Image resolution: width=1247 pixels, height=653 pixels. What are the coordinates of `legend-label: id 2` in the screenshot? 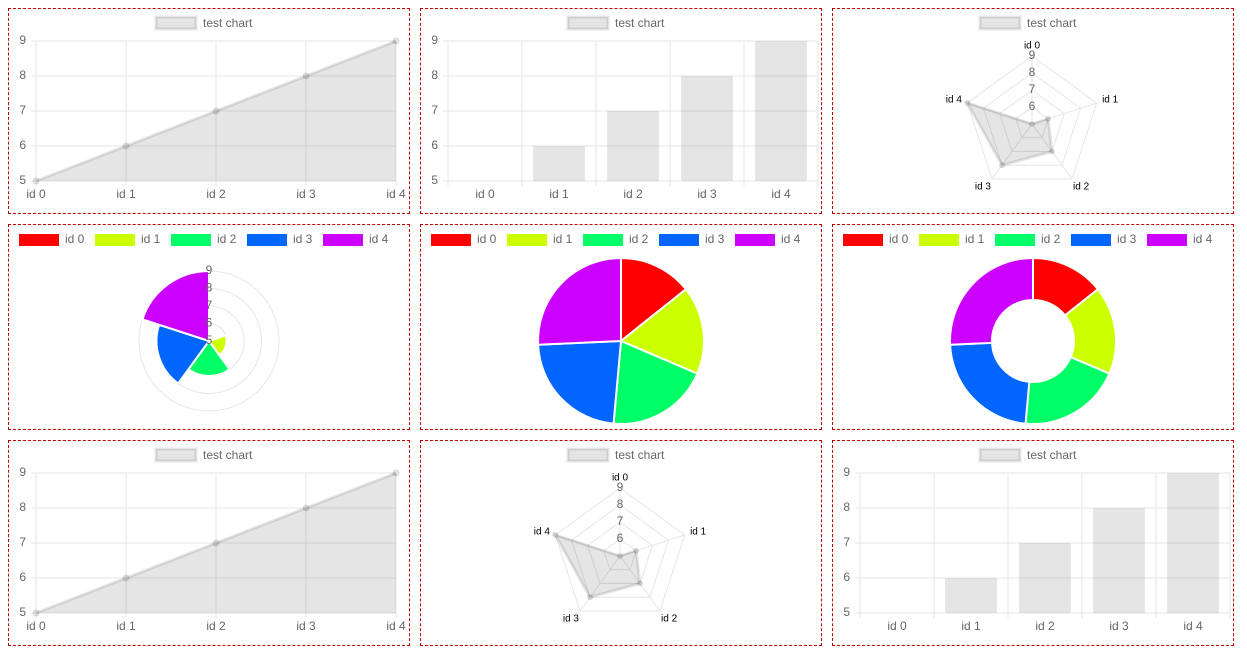 It's located at (639, 239).